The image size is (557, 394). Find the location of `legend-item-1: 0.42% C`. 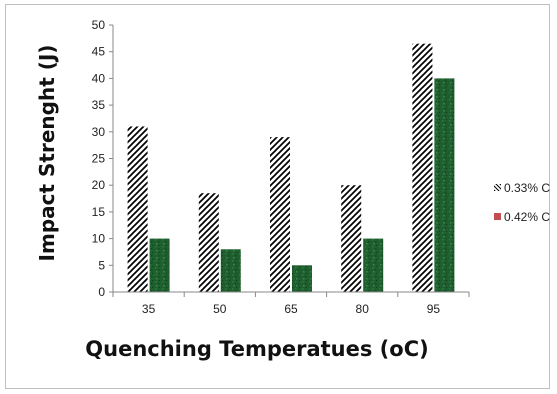

legend-item-1: 0.42% C is located at coordinates (522, 217).